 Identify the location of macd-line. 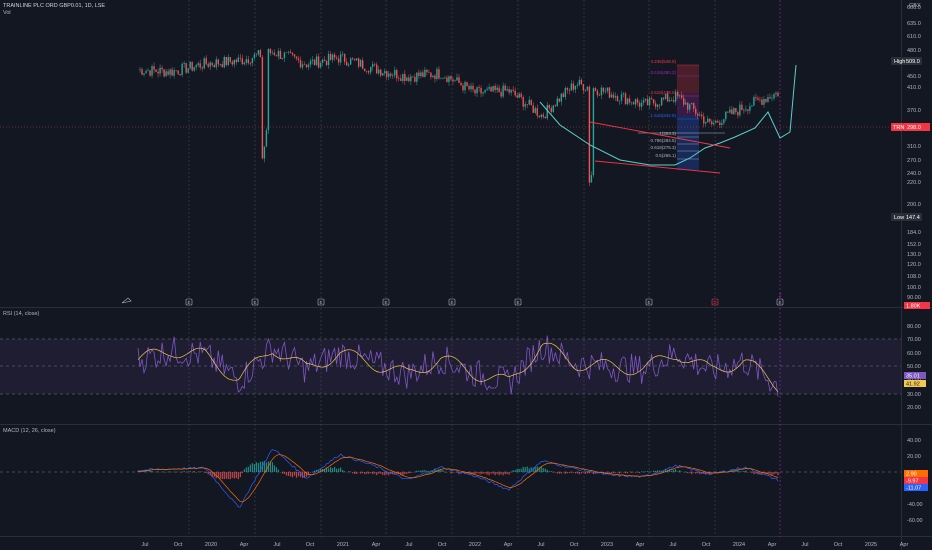
(458, 478).